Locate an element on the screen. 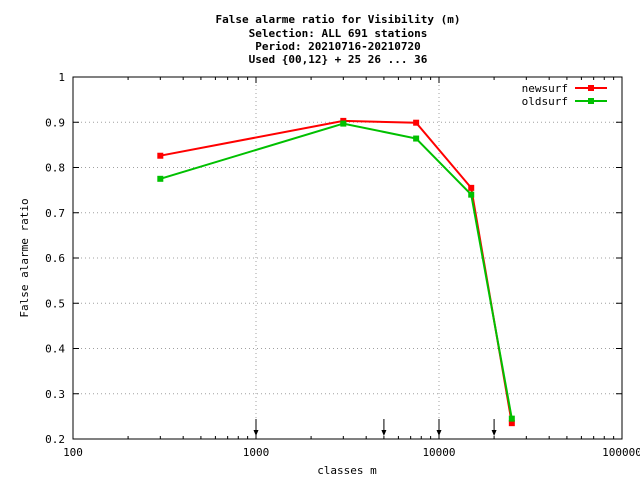 The image size is (640, 480). x-axis-label: classes m is located at coordinates (347, 470).